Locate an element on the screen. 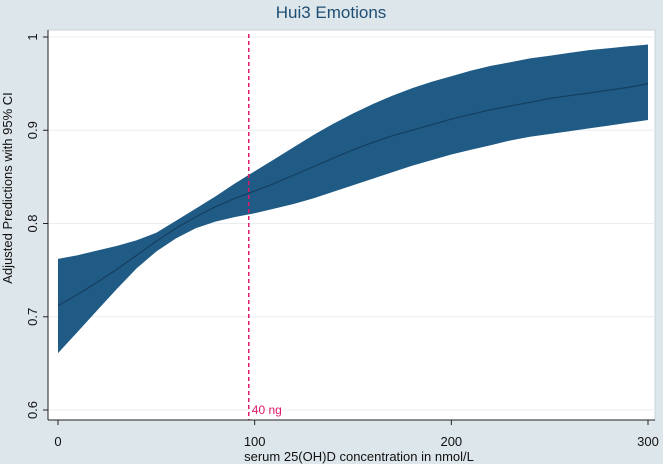 The width and height of the screenshot is (663, 464). y-tick-label-1: 1 is located at coordinates (32, 36).